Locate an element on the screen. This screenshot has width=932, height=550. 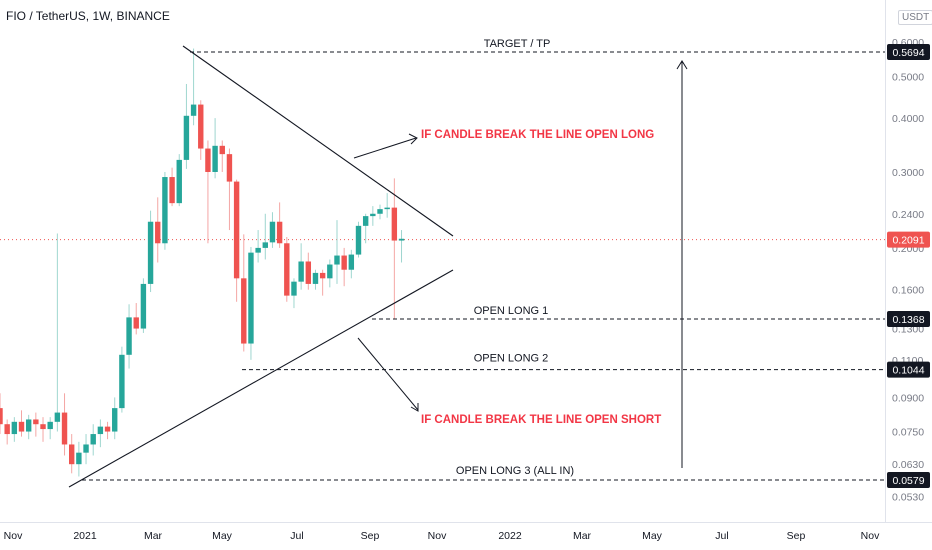
symbol-title: FIO / TetherUS, 1W, BINANCE is located at coordinates (88, 16).